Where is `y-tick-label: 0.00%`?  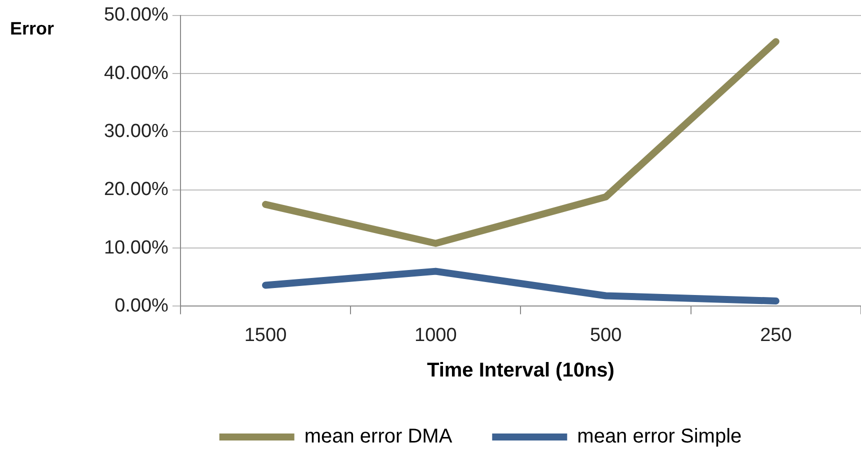 y-tick-label: 0.00% is located at coordinates (141, 305).